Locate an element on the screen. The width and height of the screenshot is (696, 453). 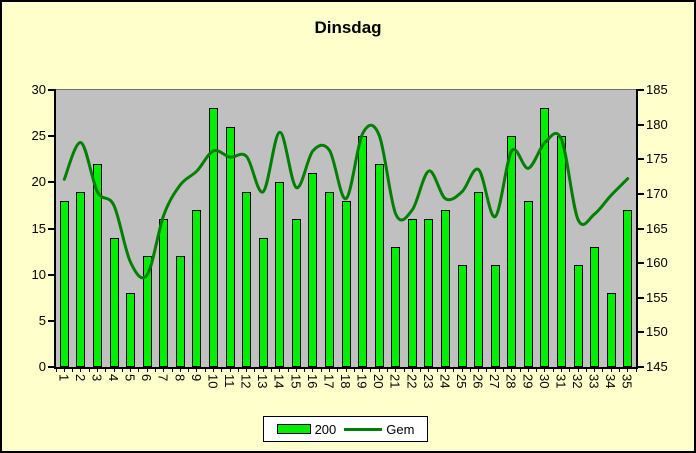
legend-item-gem: Gem is located at coordinates (379, 429).